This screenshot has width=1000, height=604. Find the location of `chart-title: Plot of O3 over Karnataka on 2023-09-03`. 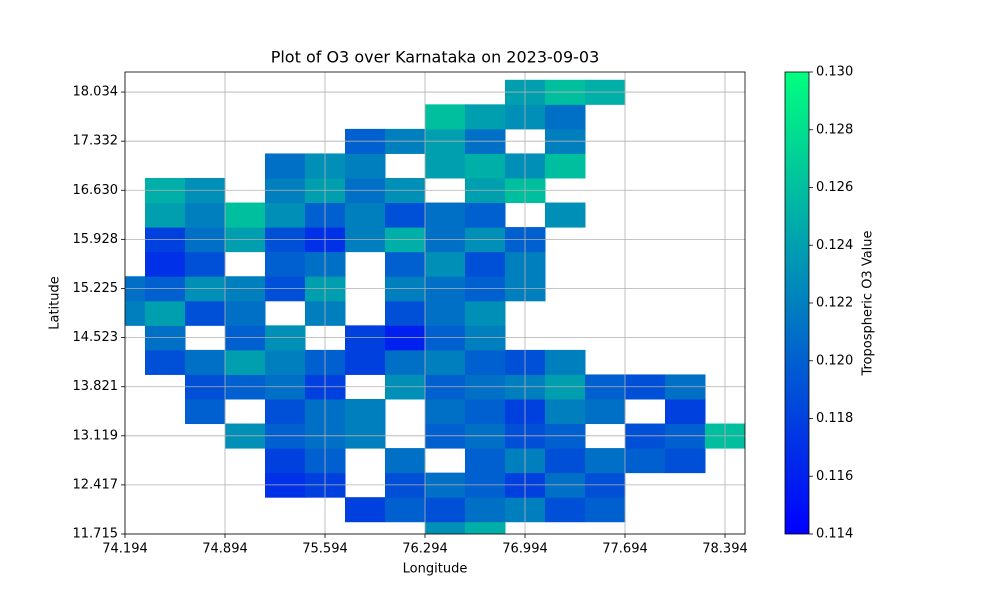

chart-title: Plot of O3 over Karnataka on 2023-09-03 is located at coordinates (435, 57).